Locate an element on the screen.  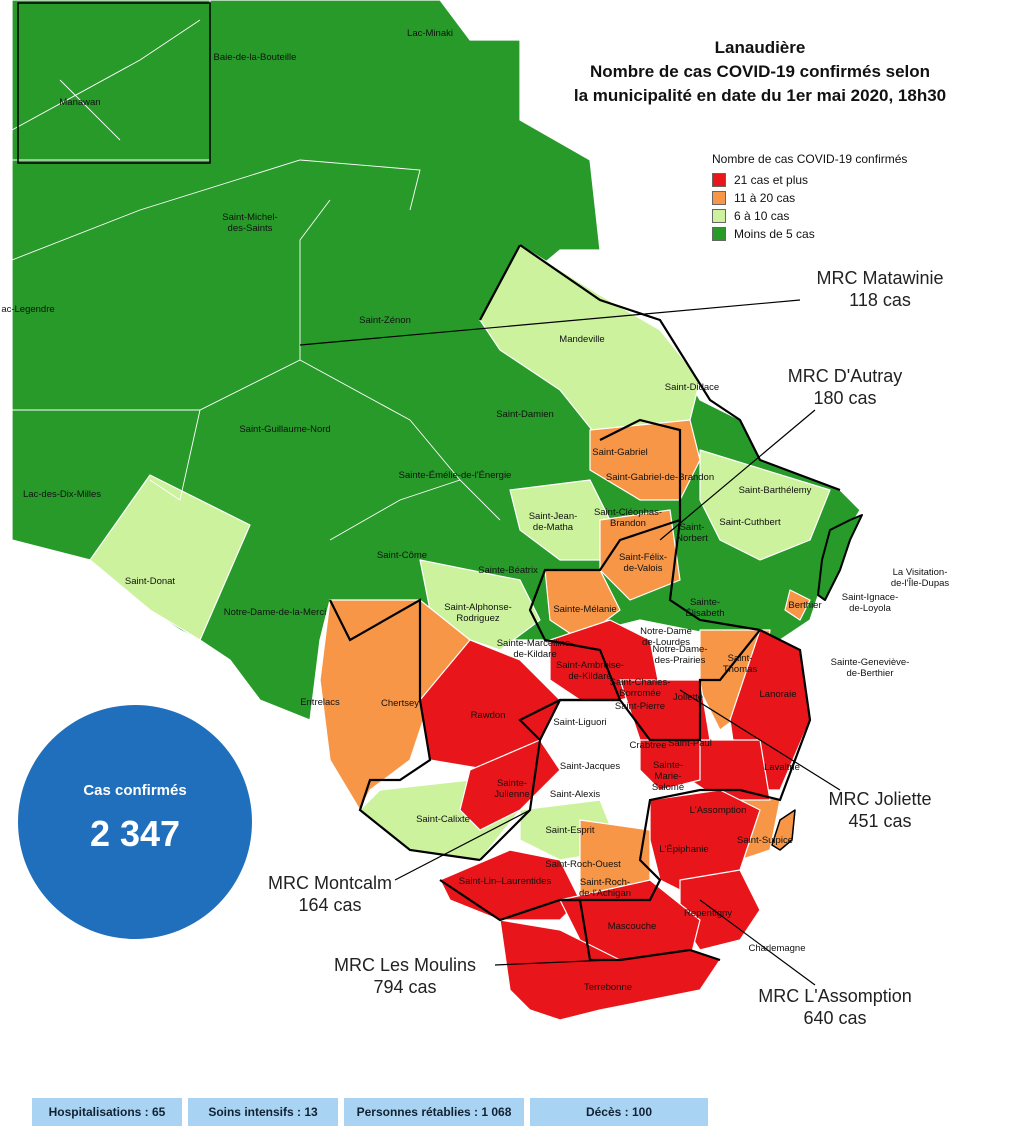
total-cases-circle: Cas confirmés 2 347 is located at coordinates (135, 822).